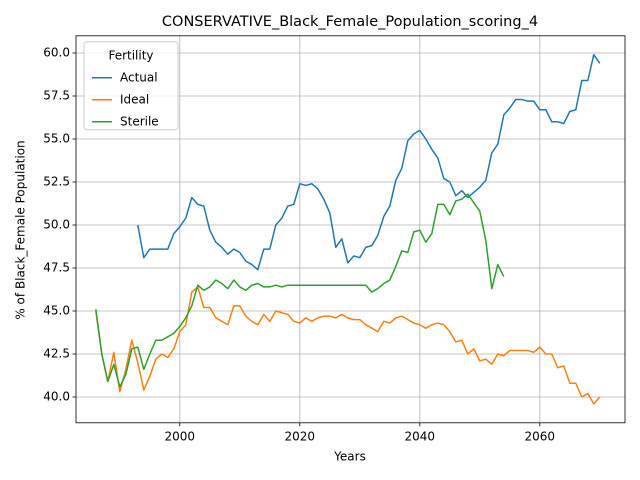  I want to click on x-tick-label: 2020, so click(300, 436).